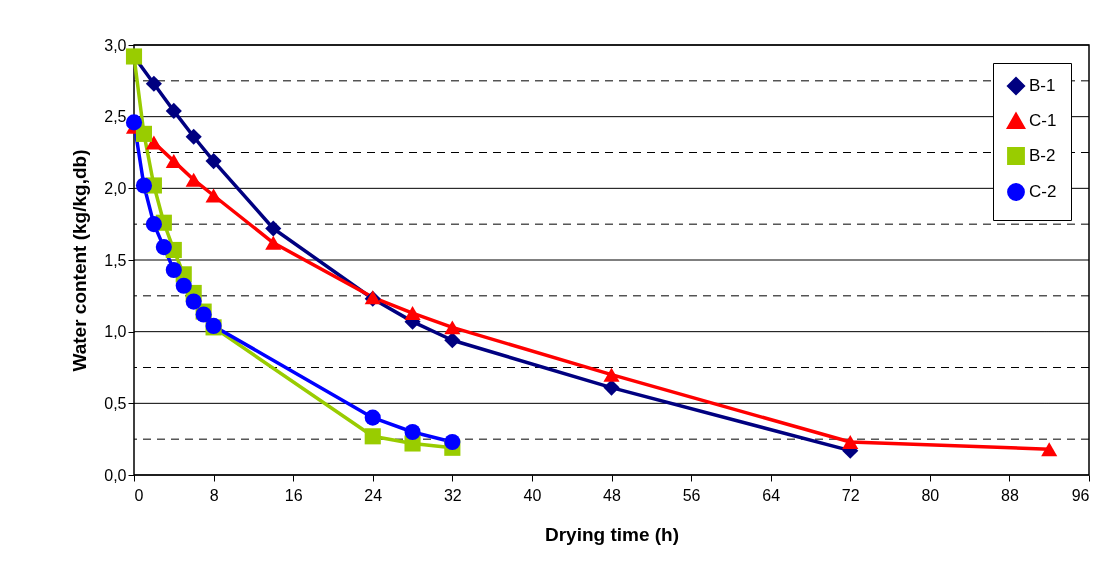 Image resolution: width=1110 pixels, height=578 pixels. Describe the element at coordinates (115, 117) in the screenshot. I see `y-tick-label: 2,5` at that location.